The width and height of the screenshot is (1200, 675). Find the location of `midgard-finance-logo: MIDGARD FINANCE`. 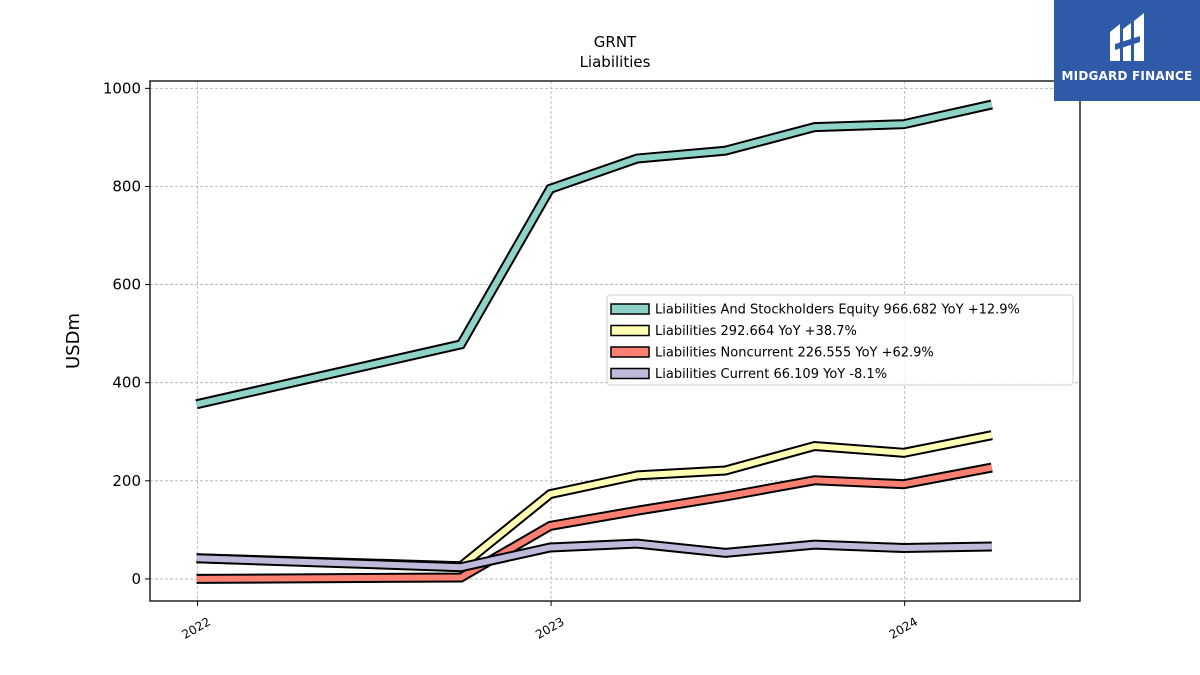

midgard-finance-logo: MIDGARD FINANCE is located at coordinates (1127, 50).